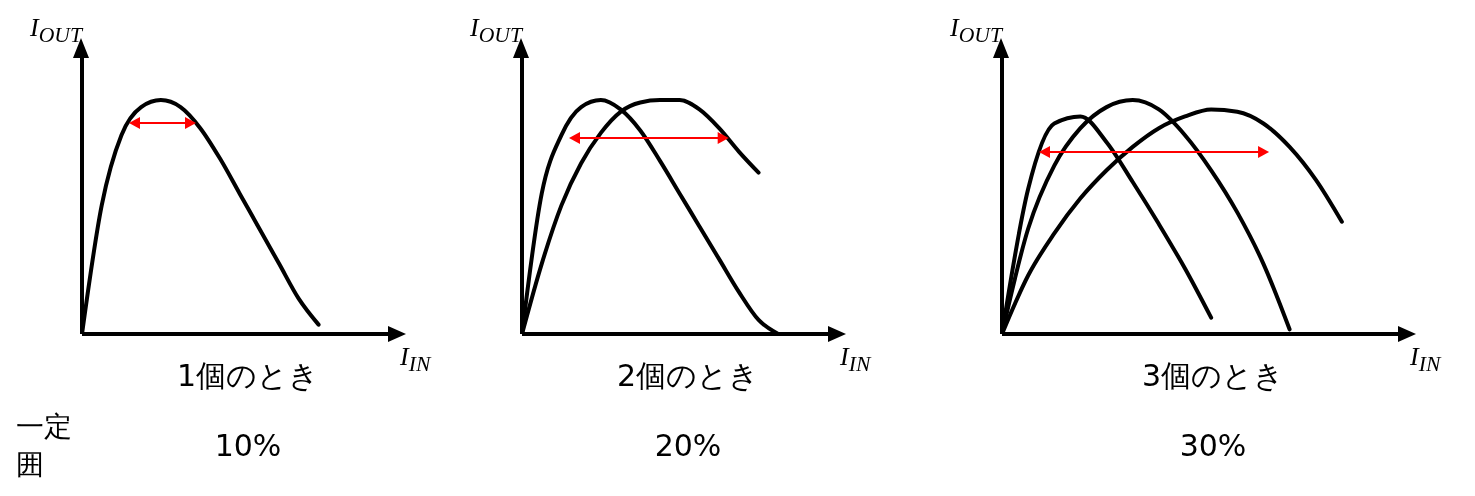 The width and height of the screenshot is (1475, 496). What do you see at coordinates (248, 375) in the screenshot?
I see `text: 1個のとき` at bounding box center [248, 375].